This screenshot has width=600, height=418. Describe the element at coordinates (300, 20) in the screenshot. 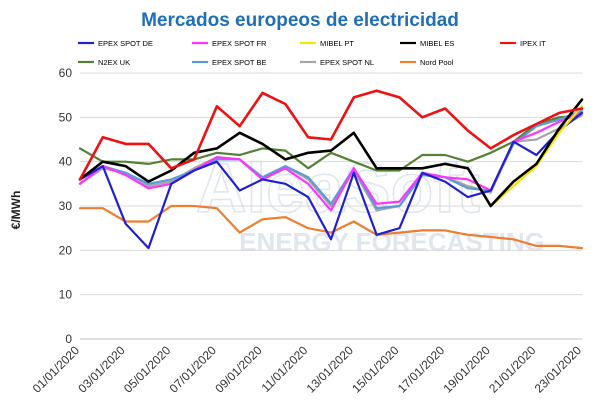

I see `chart-title: Mercados europeos de electricidad` at that location.